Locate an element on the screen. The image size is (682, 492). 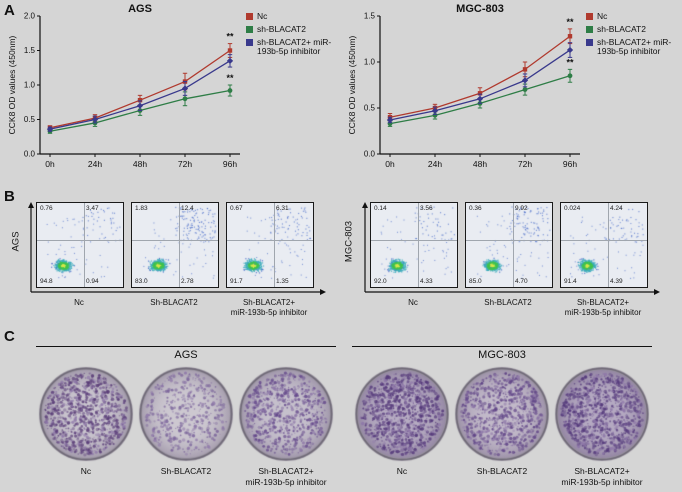
quadrant-lr-value: 1.35 is located at coordinates (282, 281).